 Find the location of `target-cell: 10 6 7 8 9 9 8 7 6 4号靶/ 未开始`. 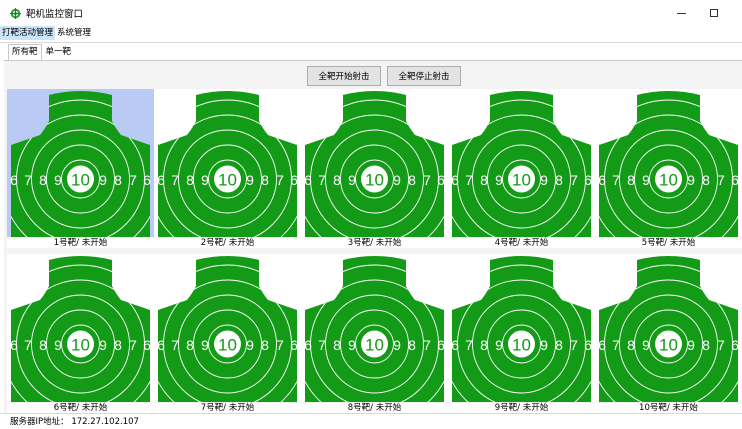

target-cell: 10 6 7 8 9 9 8 7 6 4号靶/ 未开始 is located at coordinates (521, 171).